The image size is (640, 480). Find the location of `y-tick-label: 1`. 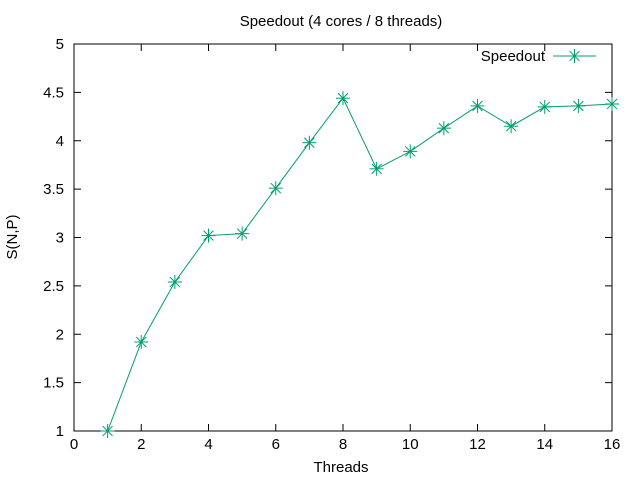

y-tick-label: 1 is located at coordinates (60, 431).